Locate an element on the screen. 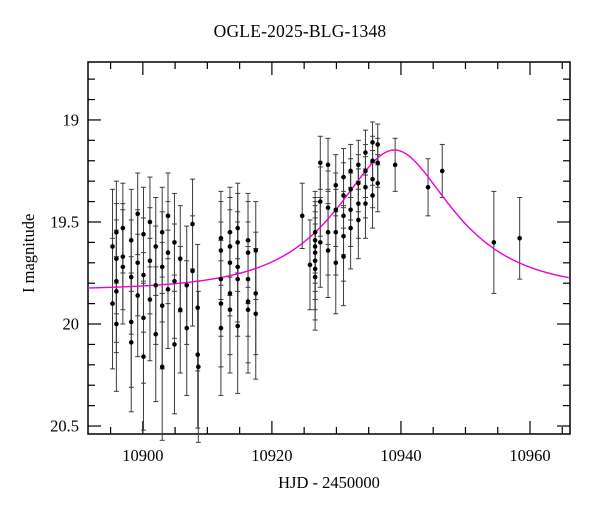 This screenshot has width=600, height=512. svg-text: 19 is located at coordinates (71, 119).